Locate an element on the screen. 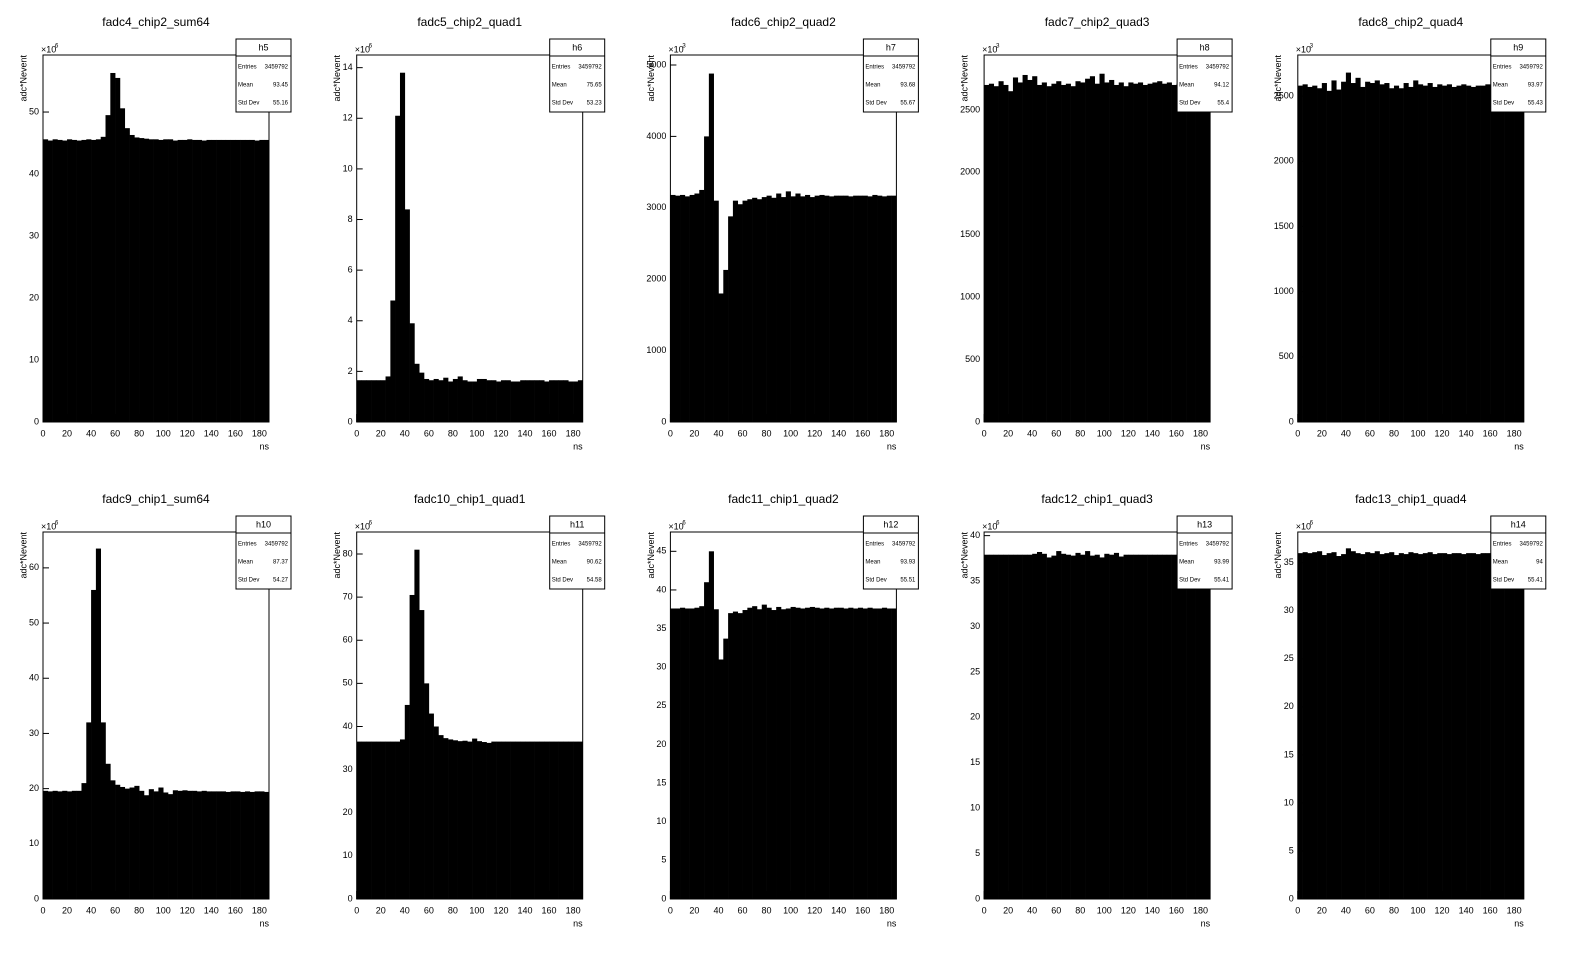  y-tick-label: 70 is located at coordinates (348, 596).